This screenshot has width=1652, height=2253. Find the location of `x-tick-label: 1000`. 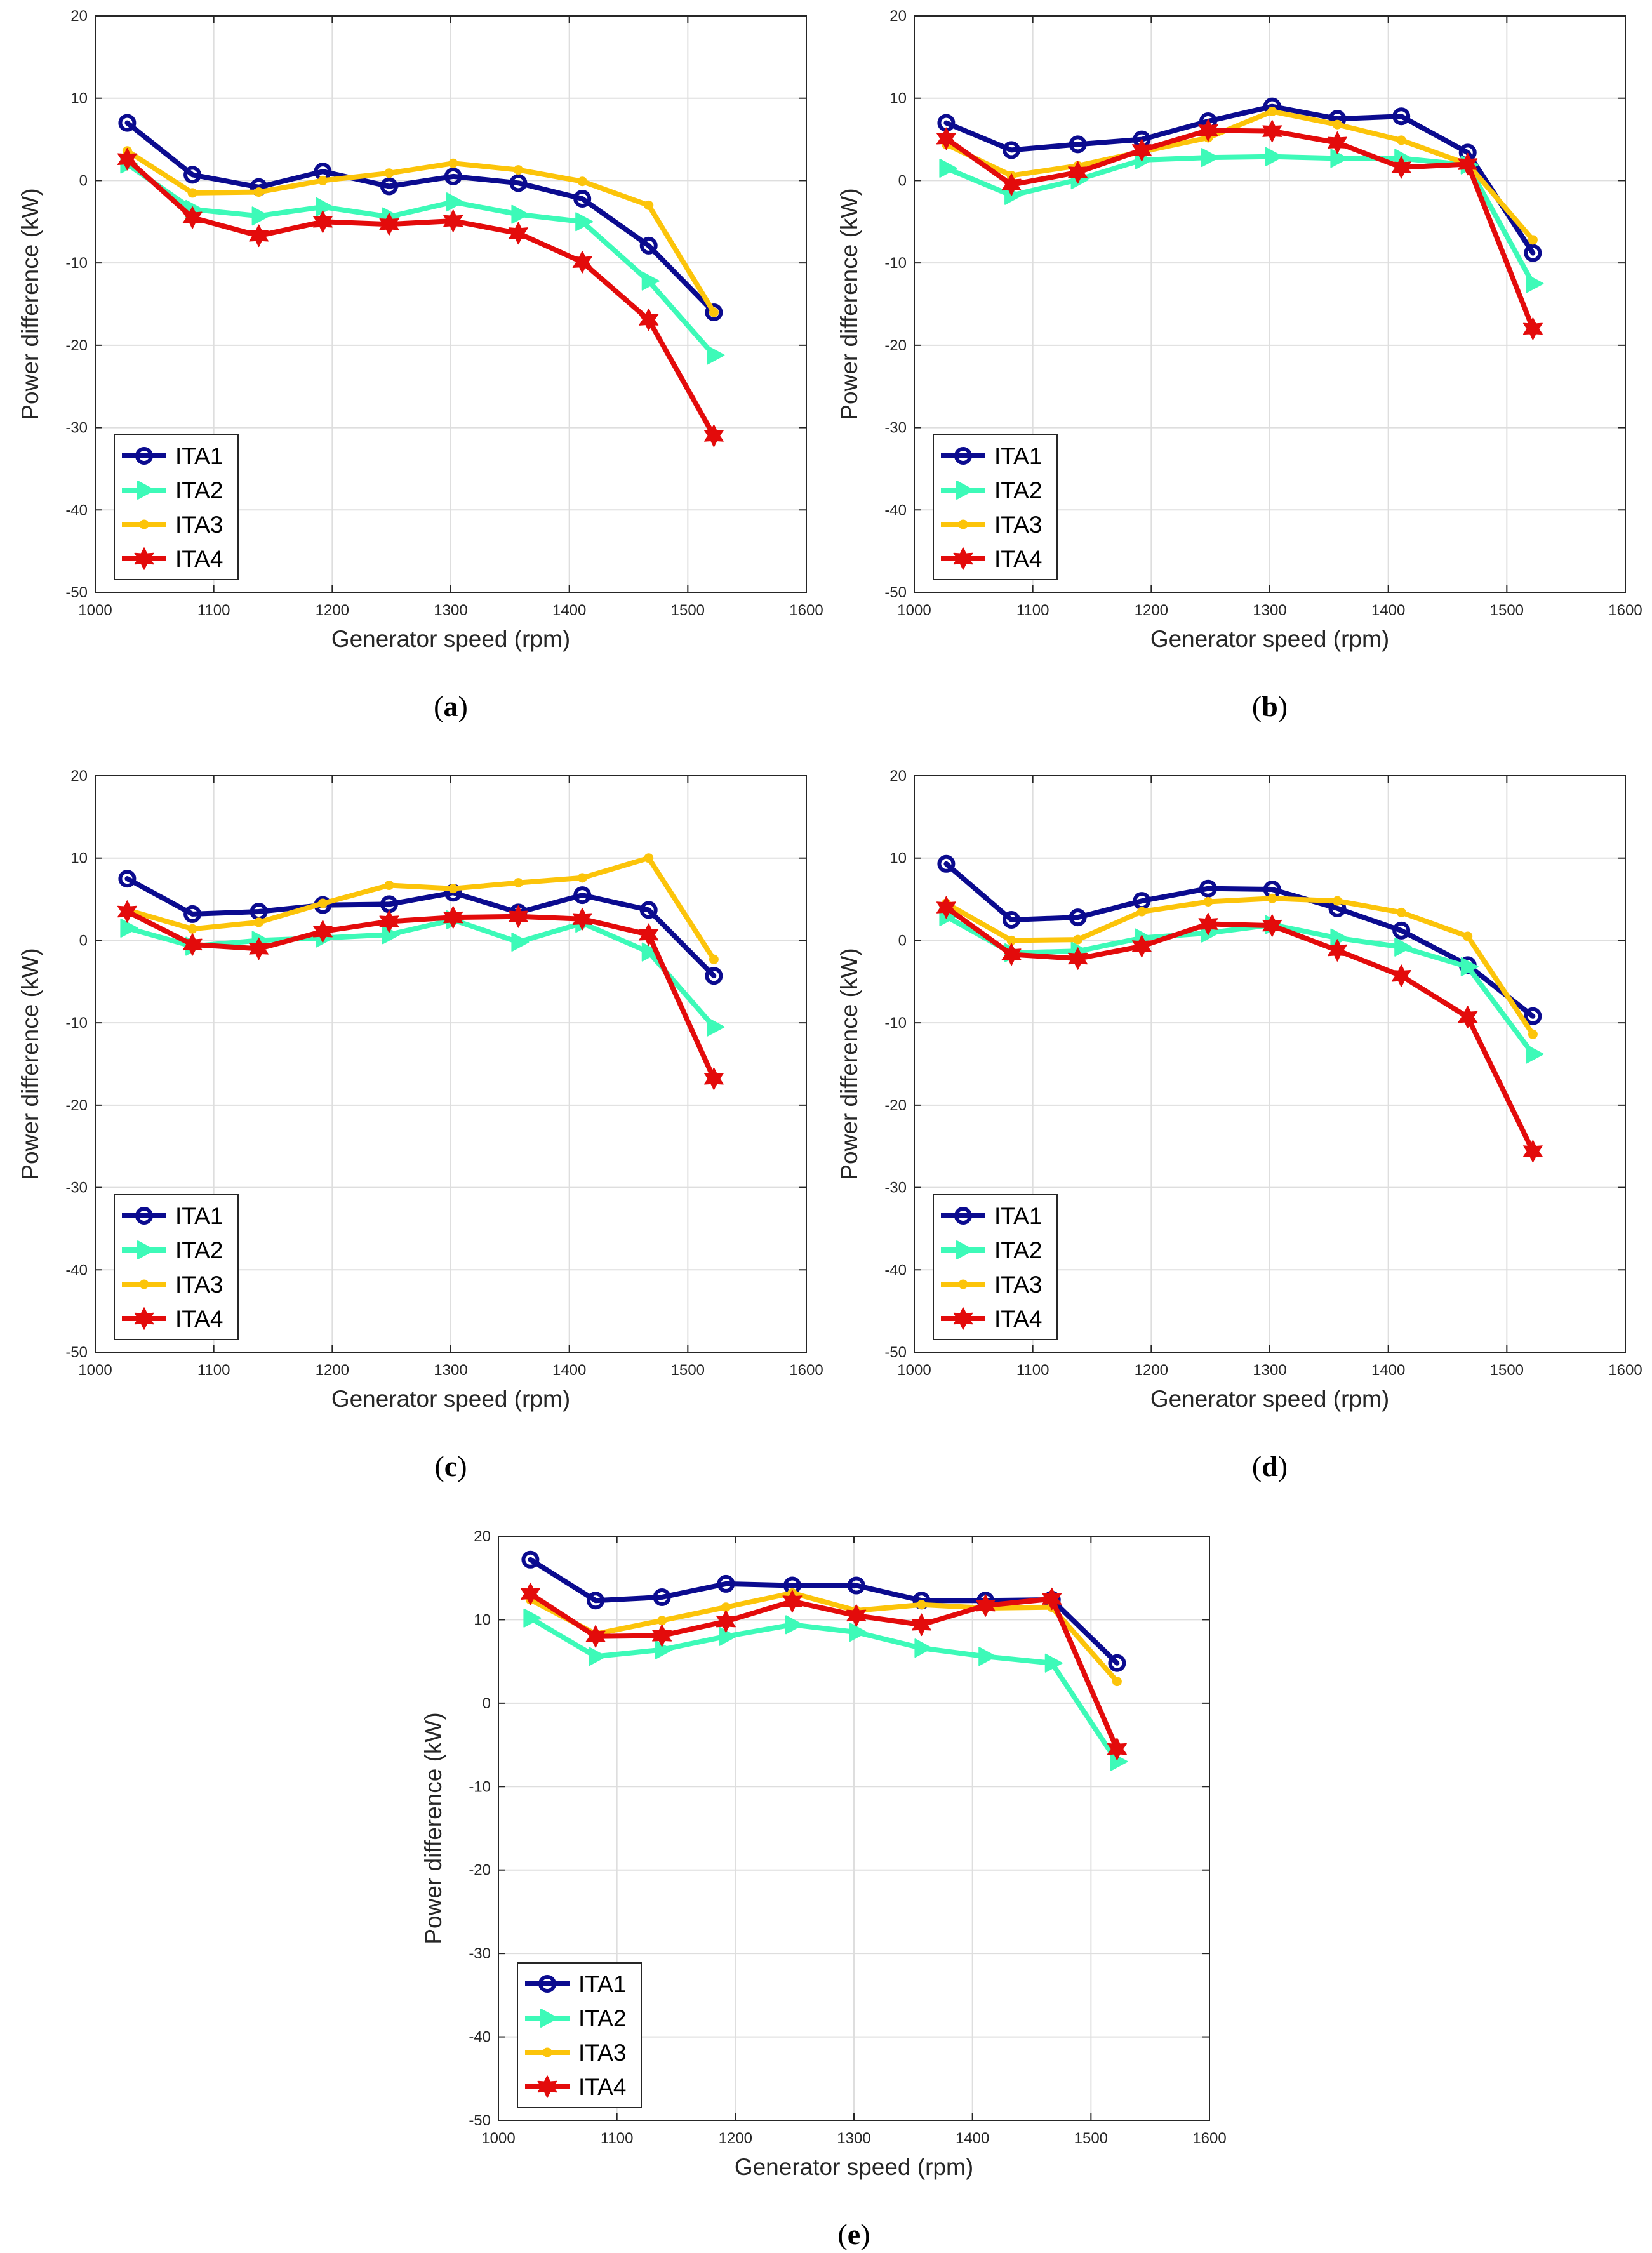

x-tick-label: 1000 is located at coordinates (498, 2139).